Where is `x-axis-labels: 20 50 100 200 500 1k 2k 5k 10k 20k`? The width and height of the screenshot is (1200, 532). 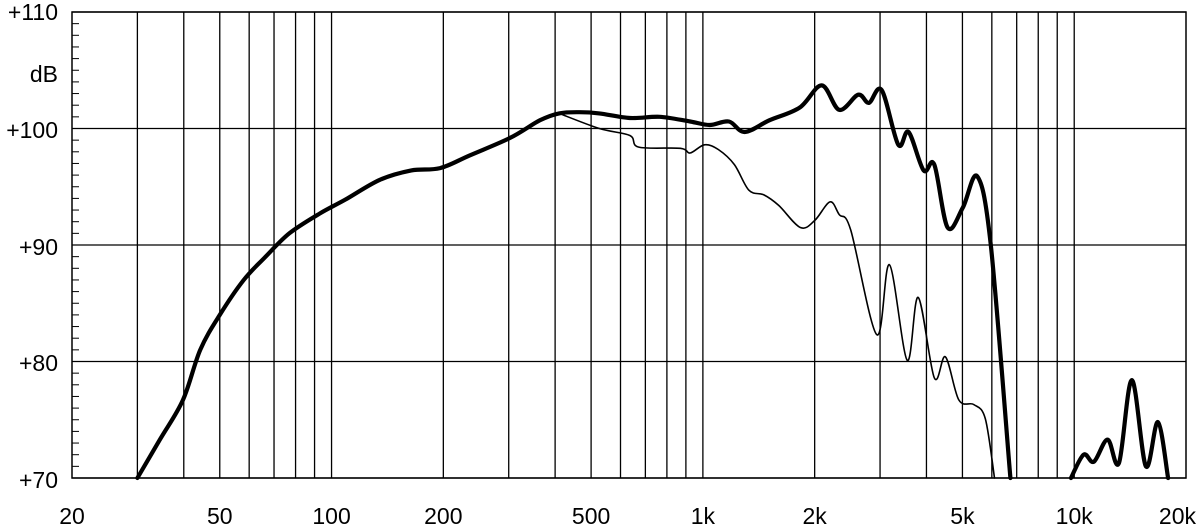 x-axis-labels: 20 50 100 200 500 1k 2k 5k 10k 20k is located at coordinates (627, 516).